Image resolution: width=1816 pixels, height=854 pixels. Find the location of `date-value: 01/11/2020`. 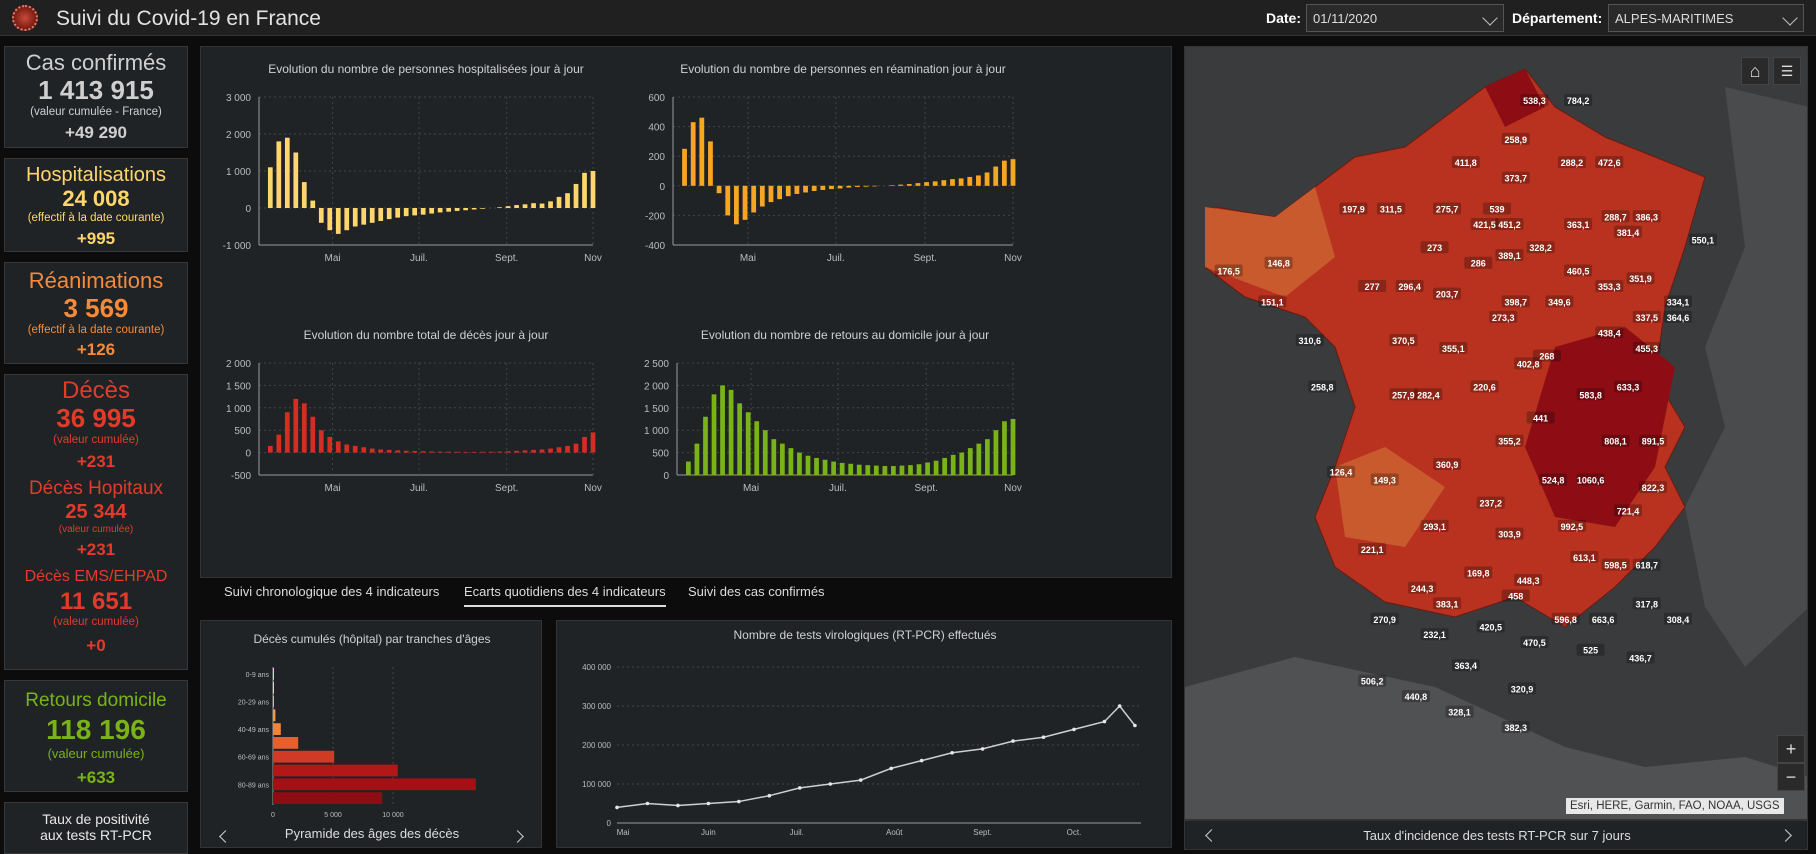

date-value: 01/11/2020 is located at coordinates (1345, 18).